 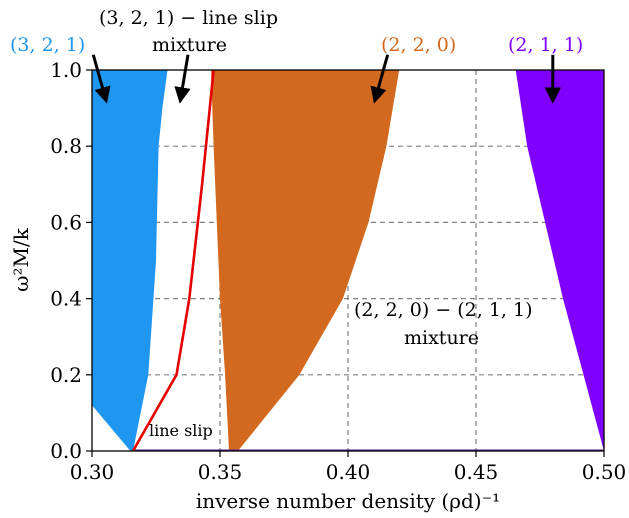 What do you see at coordinates (66, 146) in the screenshot?
I see `y-tick-label: 0.8` at bounding box center [66, 146].